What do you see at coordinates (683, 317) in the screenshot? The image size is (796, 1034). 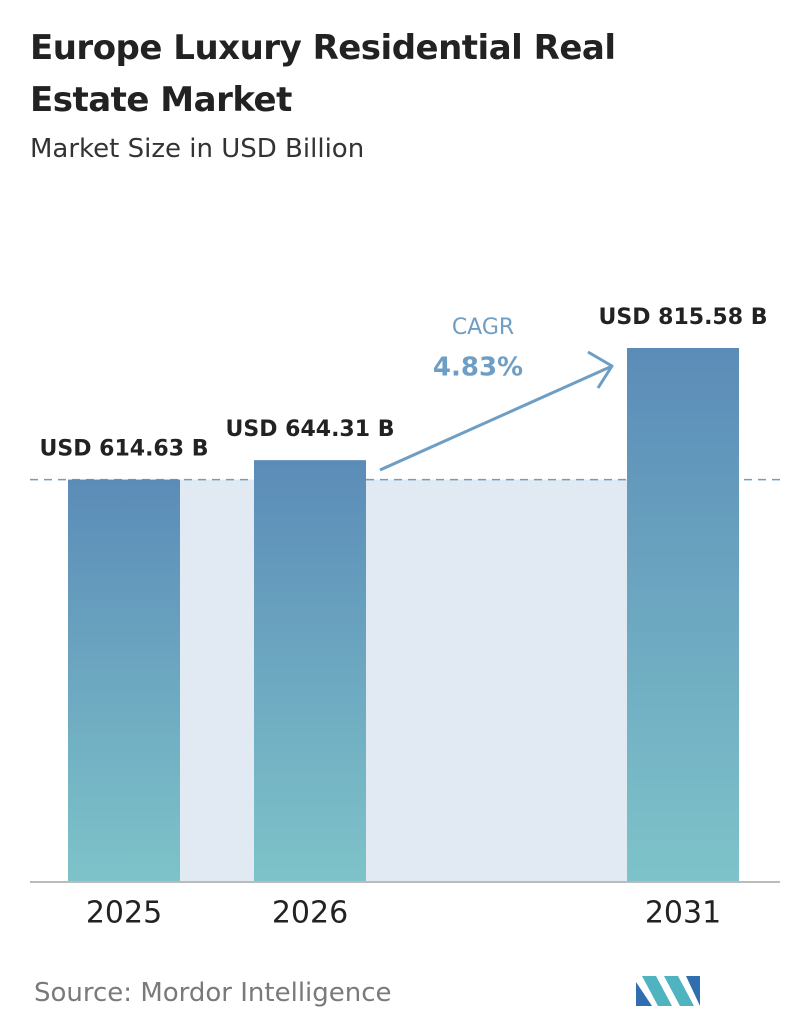 I see `value-label: USD 815.58 B` at bounding box center [683, 317].